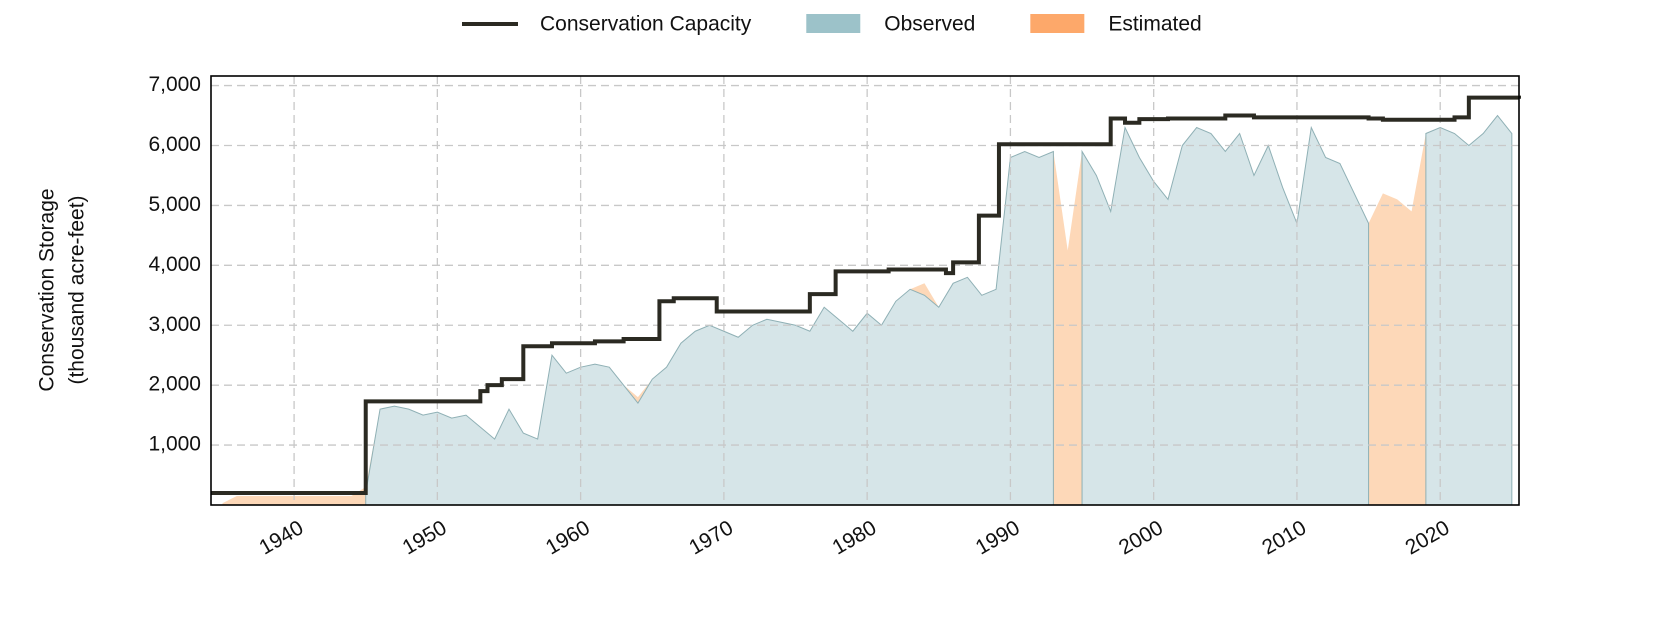 The width and height of the screenshot is (1680, 630). What do you see at coordinates (174, 84) in the screenshot?
I see `y-tick-label: 7,000` at bounding box center [174, 84].